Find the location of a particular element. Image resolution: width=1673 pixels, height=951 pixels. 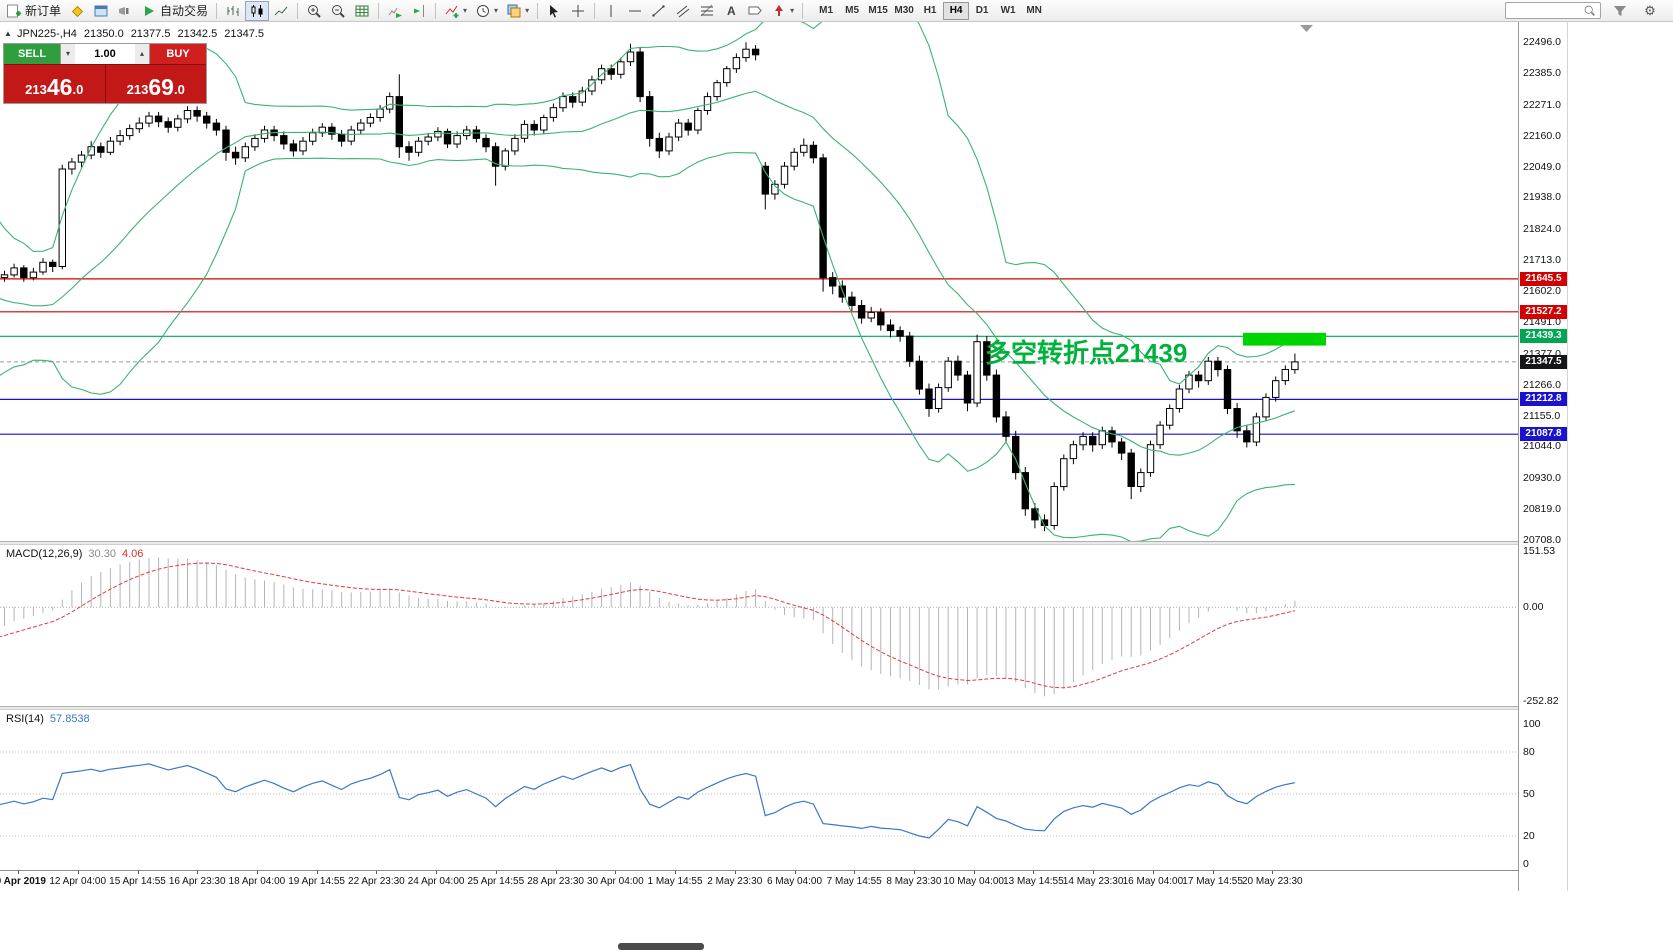

volume-input is located at coordinates (105, 54).